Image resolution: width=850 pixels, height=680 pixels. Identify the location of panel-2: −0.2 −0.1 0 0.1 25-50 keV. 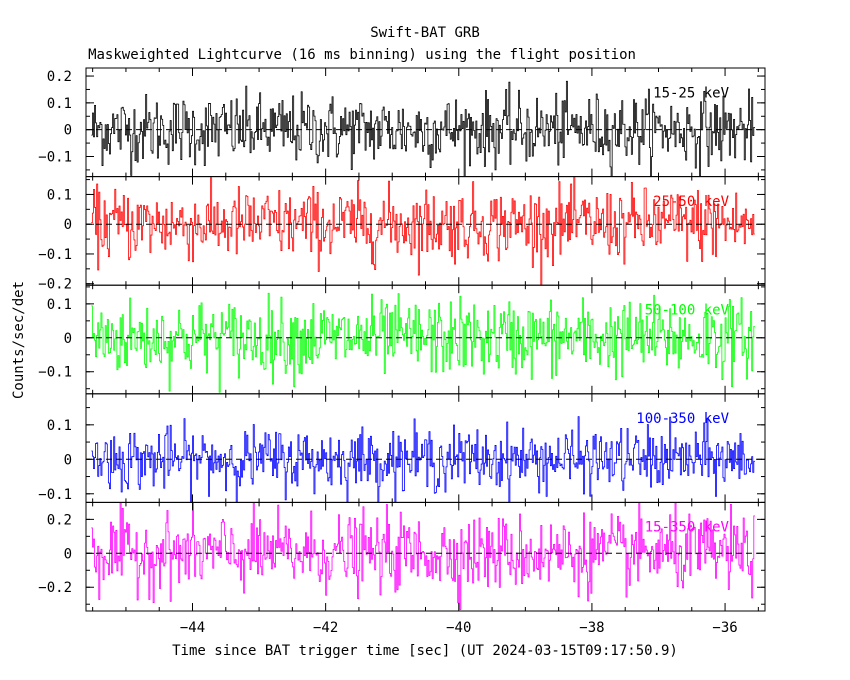
(402, 234).